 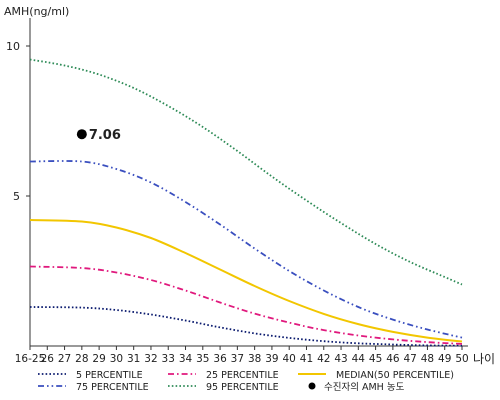 I want to click on x-tick-label: 41, so click(x=306, y=359).